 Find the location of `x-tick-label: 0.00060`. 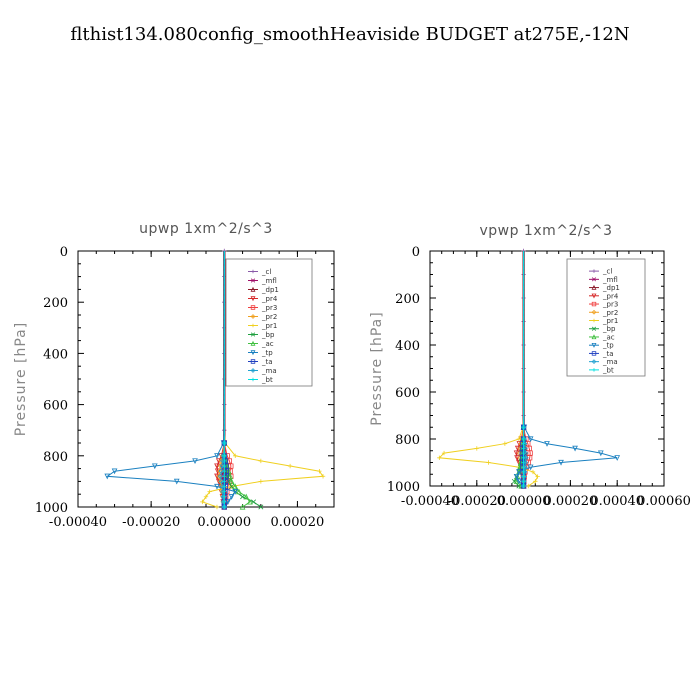

x-tick-label: 0.00060 is located at coordinates (664, 501).